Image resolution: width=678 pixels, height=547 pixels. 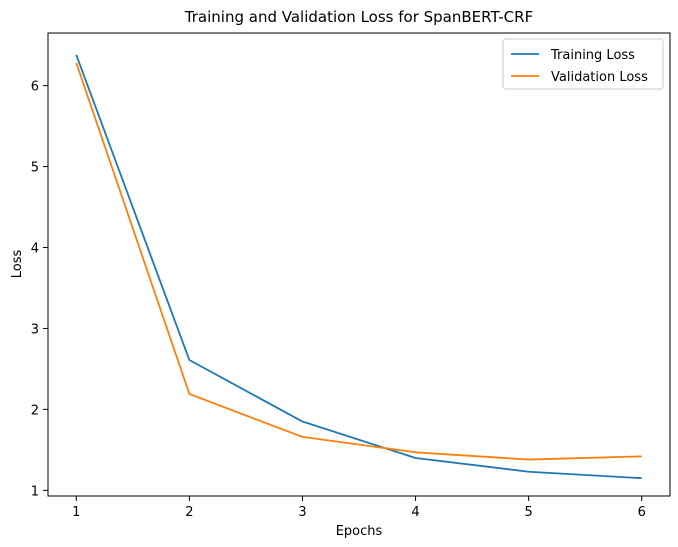 I want to click on y-tick-label: 6, so click(x=35, y=87).